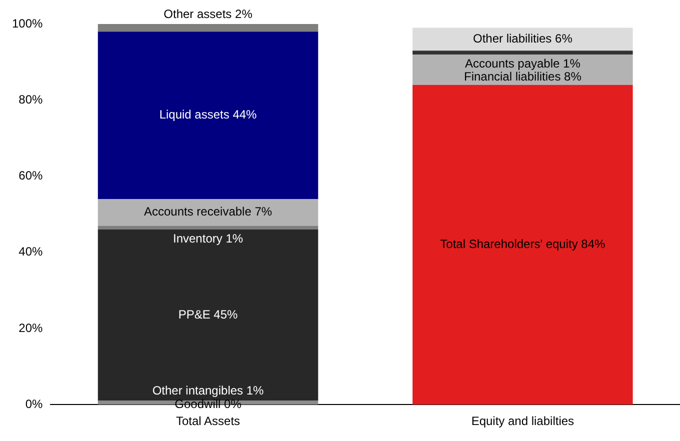 This screenshot has width=680, height=441. I want to click on text: Accounts receivable 7%, so click(208, 211).